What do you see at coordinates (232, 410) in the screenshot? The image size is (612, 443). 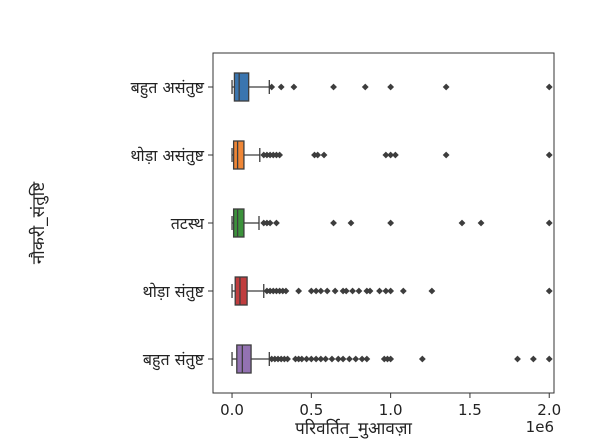 I see `x-tick-label: 0.0` at bounding box center [232, 410].